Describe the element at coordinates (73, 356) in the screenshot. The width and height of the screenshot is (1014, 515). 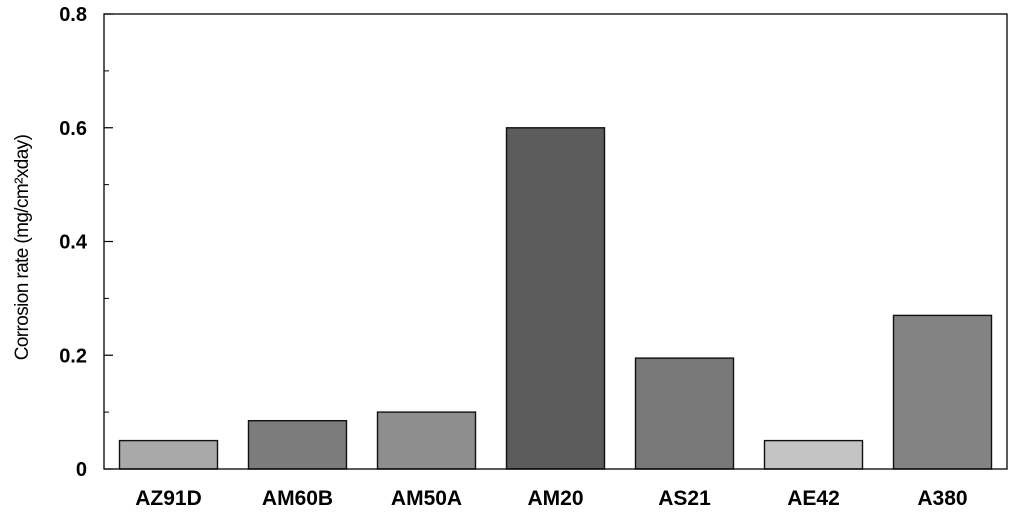
I see `y-tick-label: 0.2` at that location.